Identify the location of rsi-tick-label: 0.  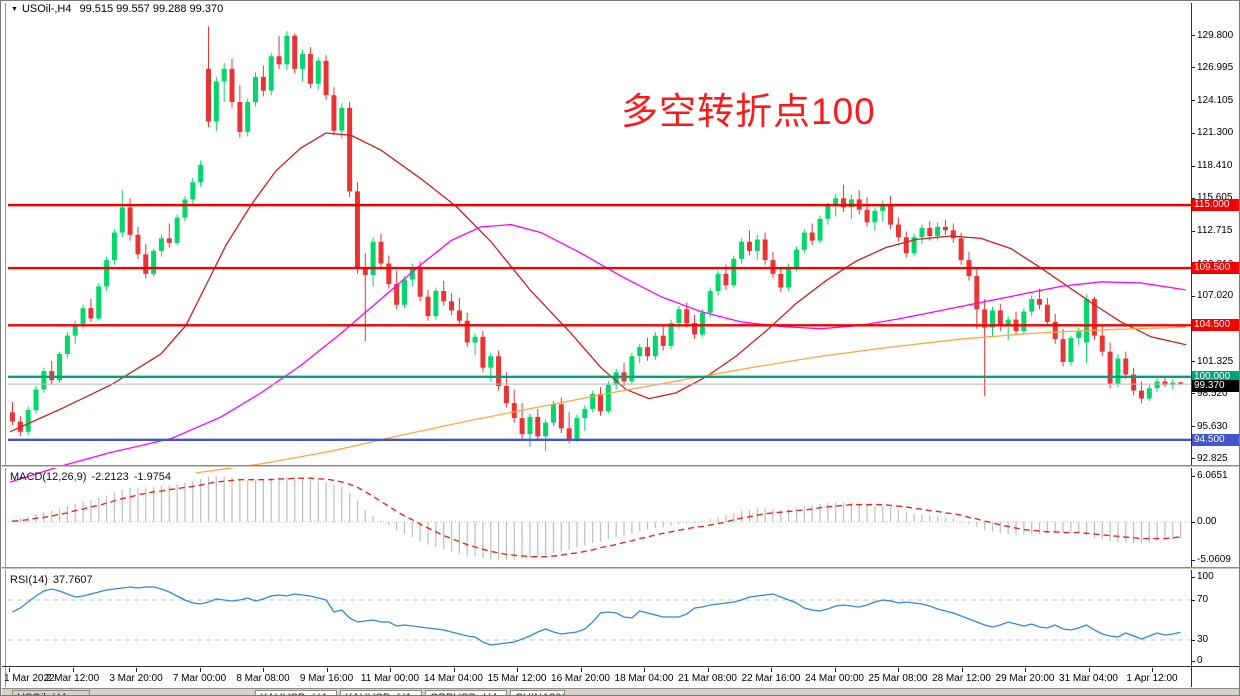
(1200, 660).